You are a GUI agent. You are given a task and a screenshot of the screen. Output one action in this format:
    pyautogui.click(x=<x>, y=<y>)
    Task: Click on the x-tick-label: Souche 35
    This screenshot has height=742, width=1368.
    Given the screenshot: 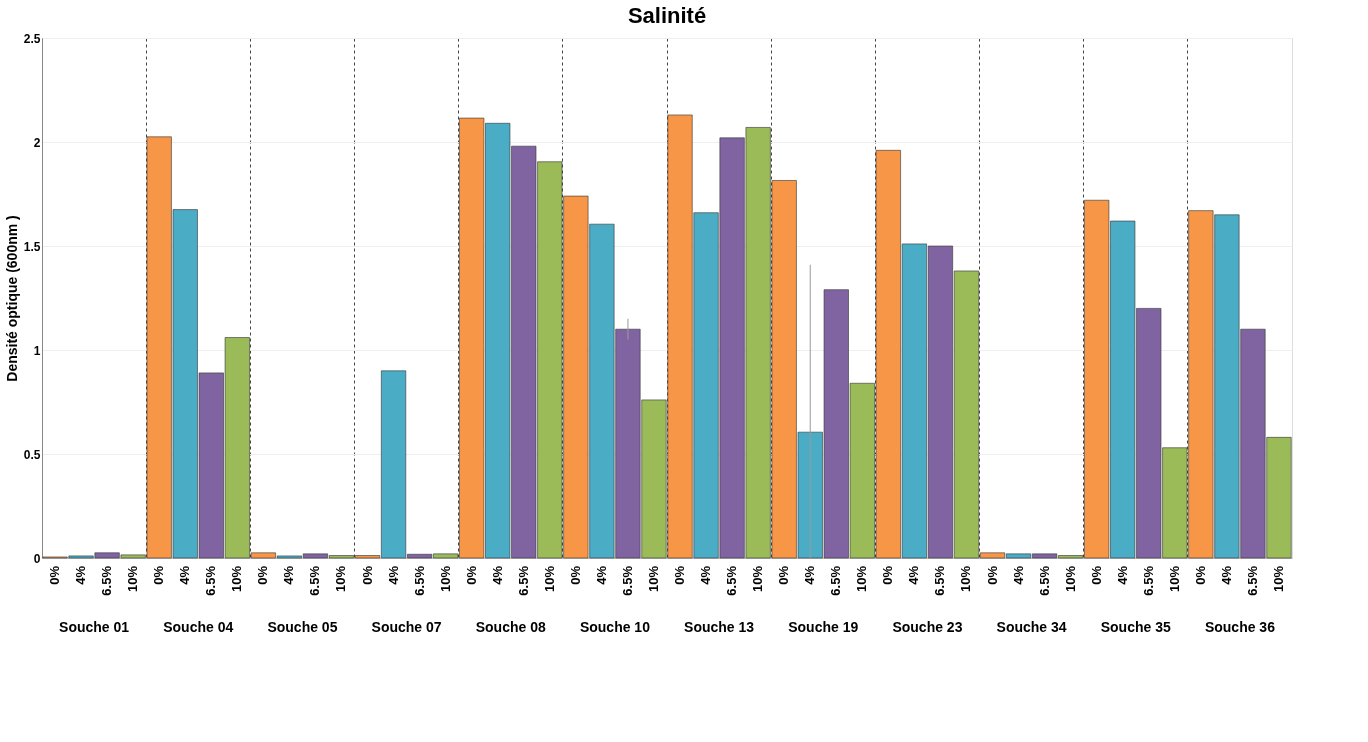 What is the action you would take?
    pyautogui.click(x=1135, y=626)
    